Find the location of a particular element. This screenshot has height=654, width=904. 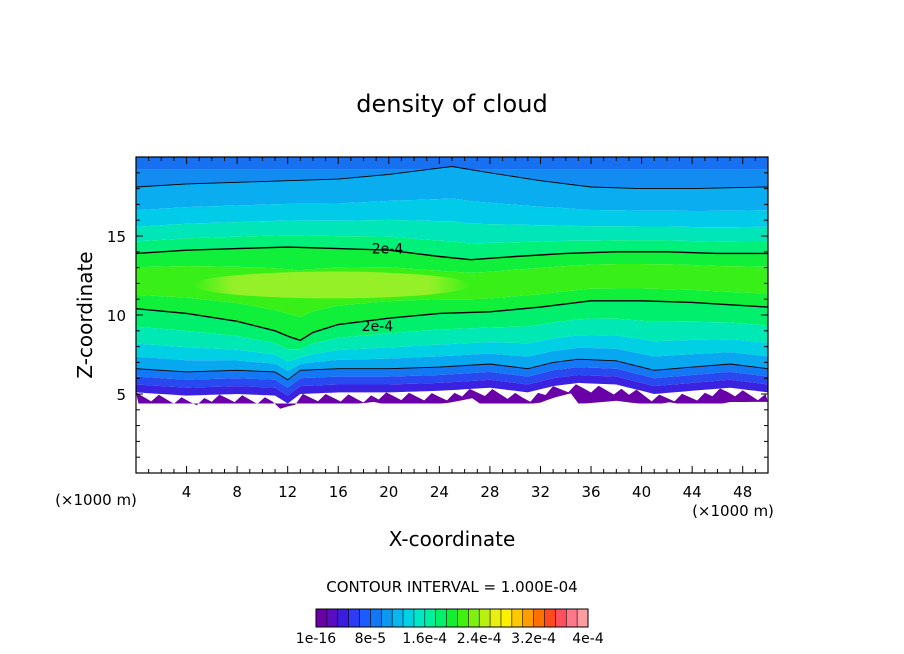

contour-labels: 2e-4 2e-4 is located at coordinates (383, 288).